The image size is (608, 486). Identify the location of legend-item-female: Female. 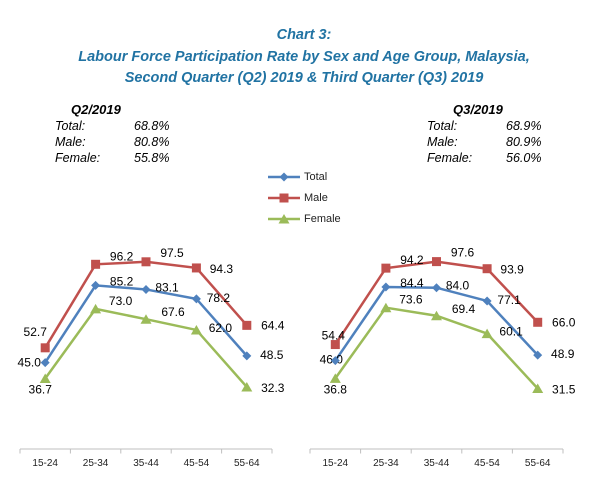
(304, 218).